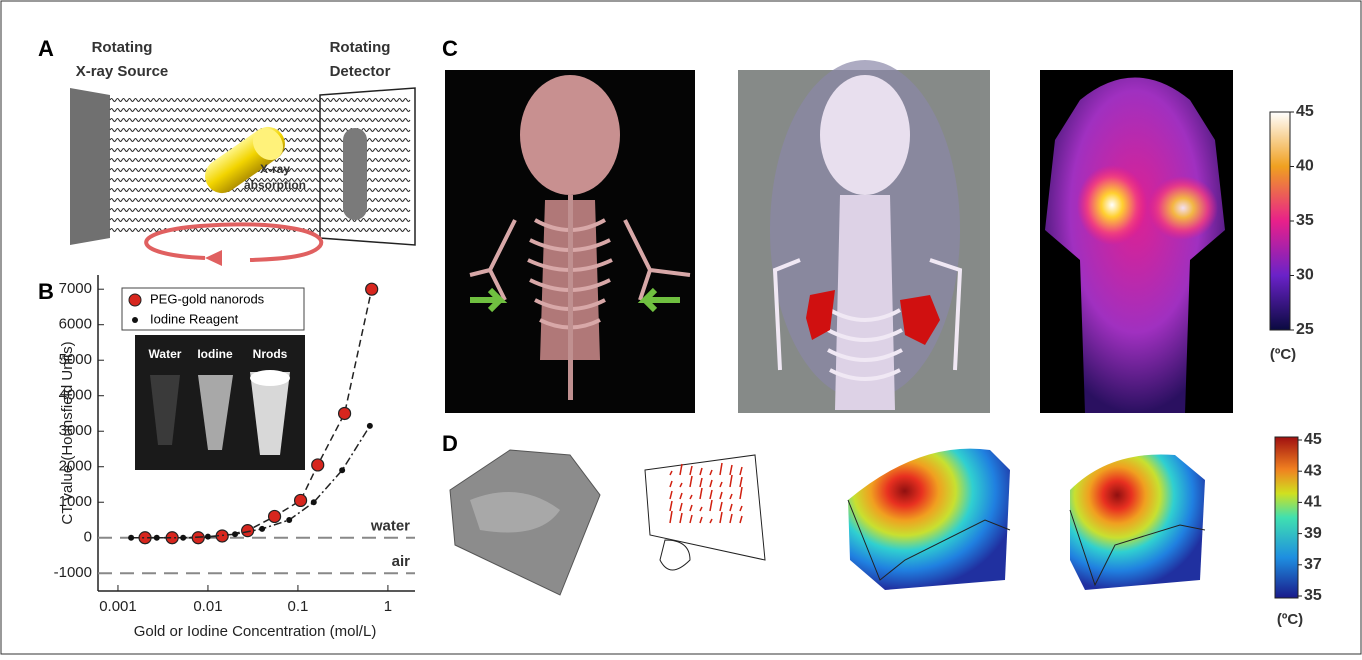 The image size is (1362, 660). Describe the element at coordinates (355, 174) in the screenshot. I see `detector-image` at that location.